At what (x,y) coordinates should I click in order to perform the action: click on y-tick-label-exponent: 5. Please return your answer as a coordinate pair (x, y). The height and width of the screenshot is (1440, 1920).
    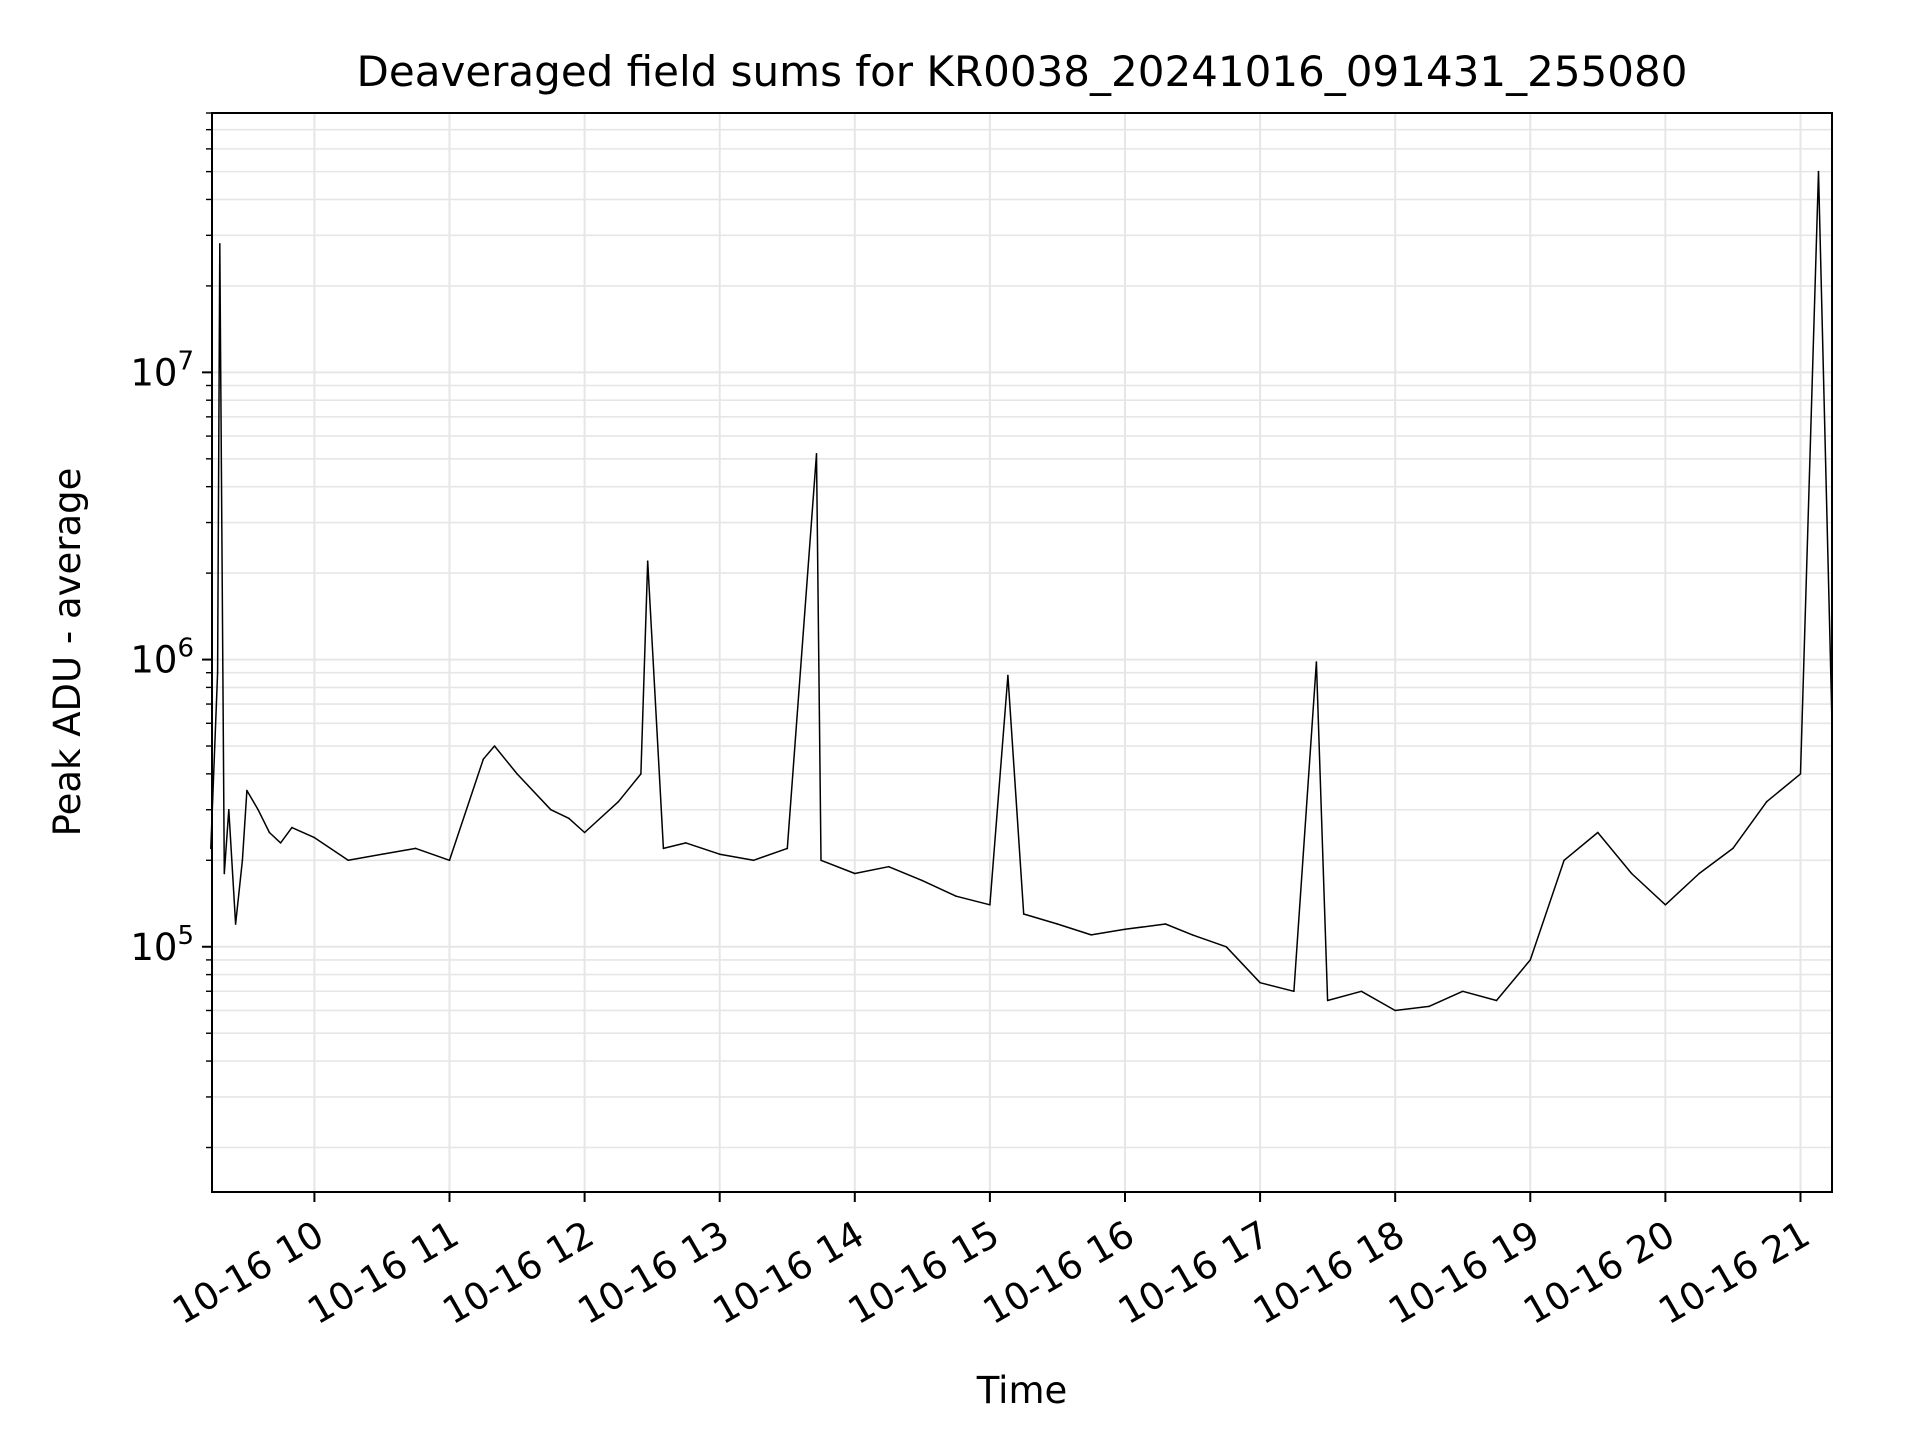
    Looking at the image, I should click on (185, 936).